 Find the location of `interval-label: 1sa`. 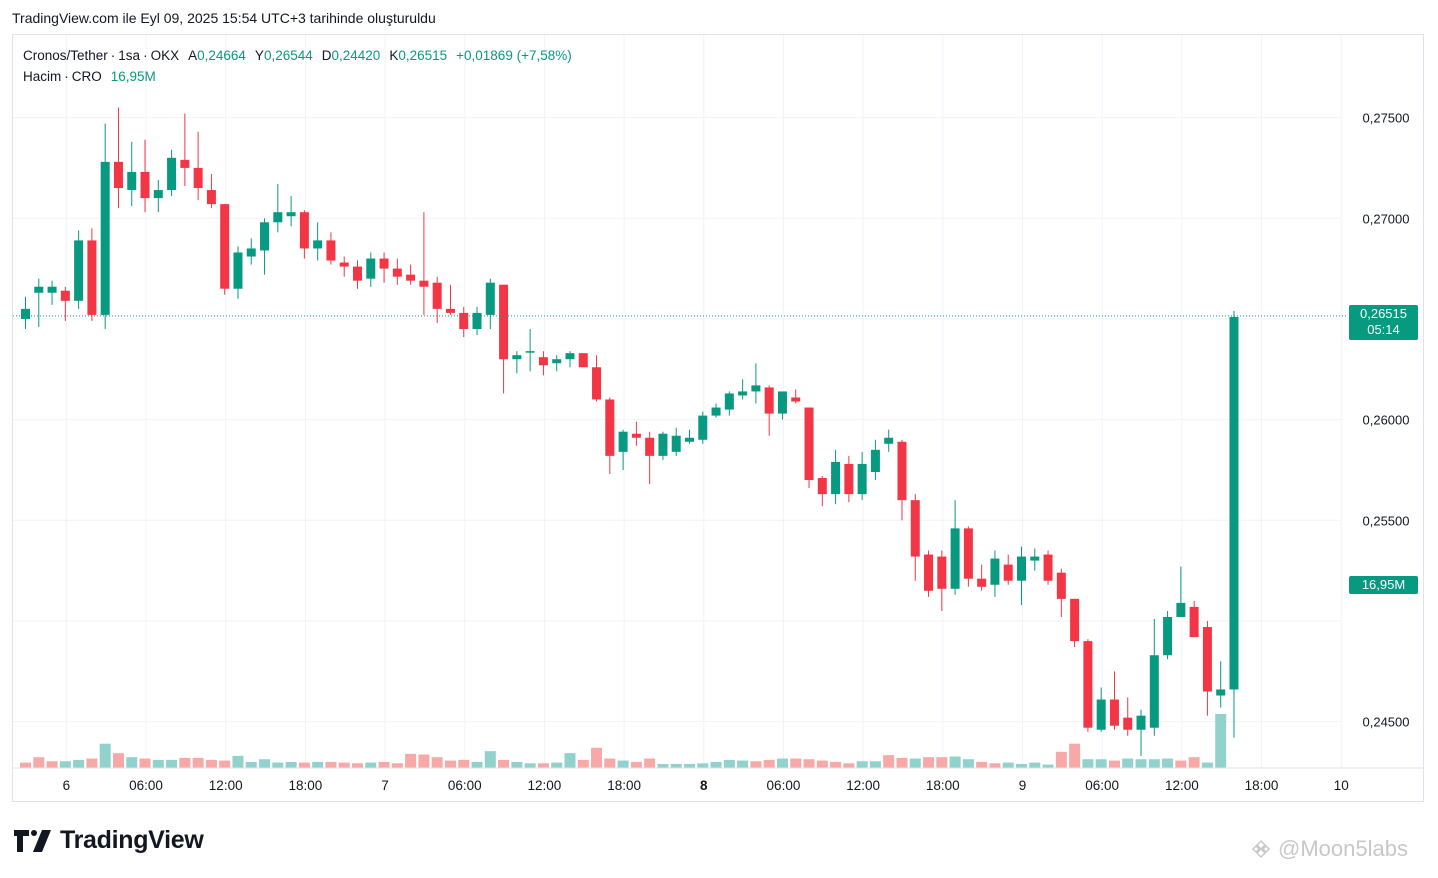

interval-label: 1sa is located at coordinates (129, 55).